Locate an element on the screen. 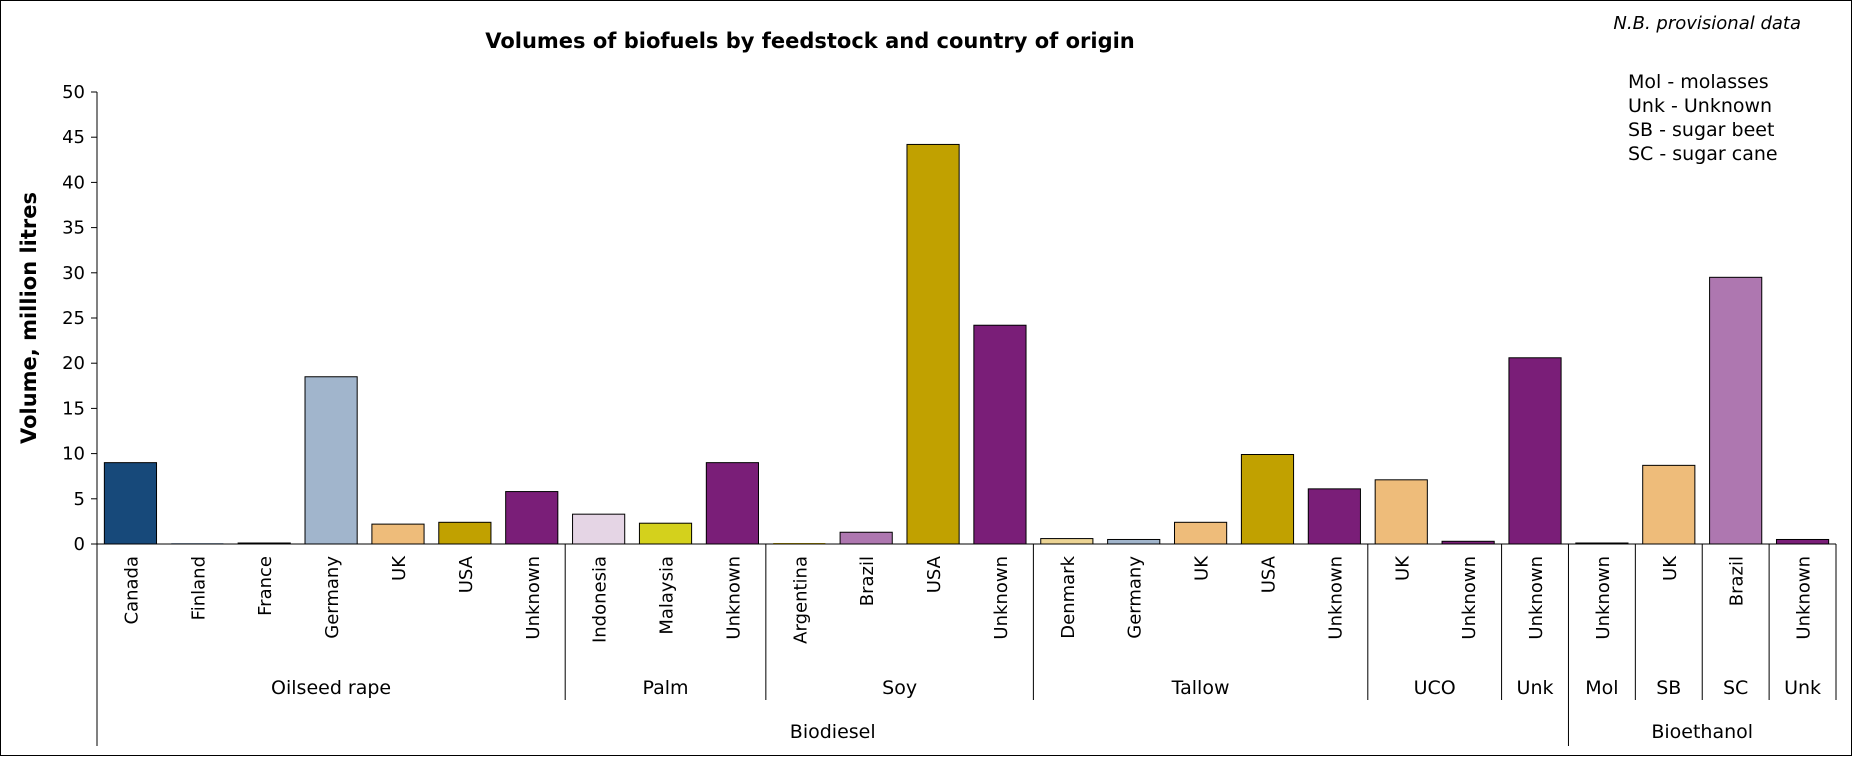  x-category-label: Indonesia is located at coordinates (600, 599).